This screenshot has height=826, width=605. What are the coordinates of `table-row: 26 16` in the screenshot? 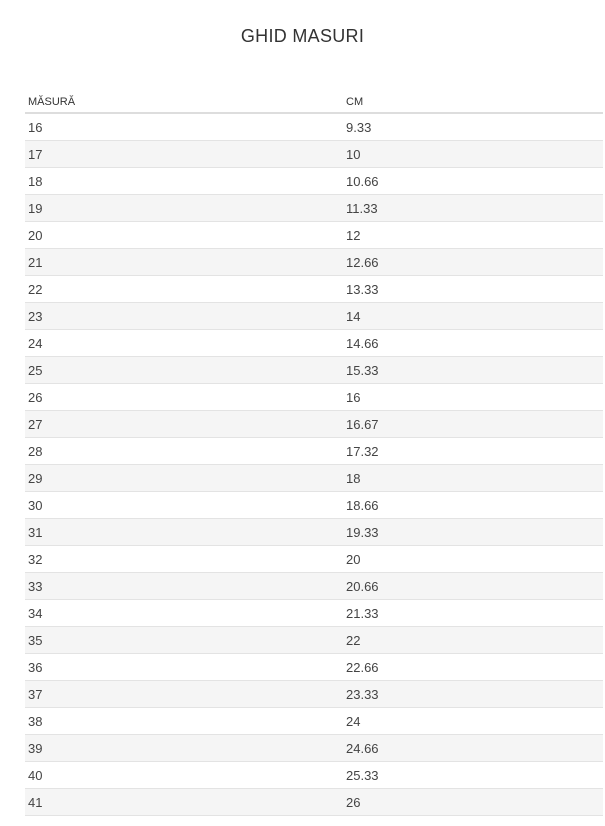 It's located at (314, 397).